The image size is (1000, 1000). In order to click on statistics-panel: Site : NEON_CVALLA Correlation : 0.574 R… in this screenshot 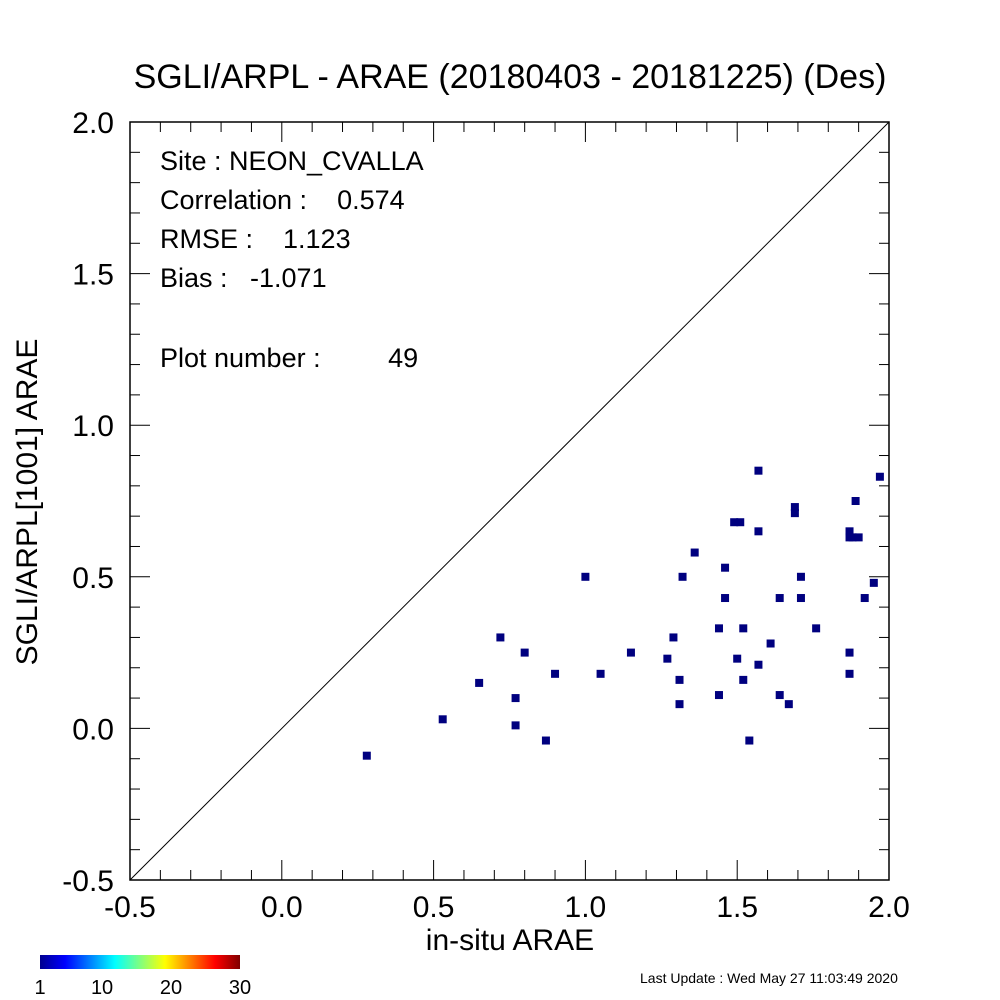, I will do `click(292, 259)`.